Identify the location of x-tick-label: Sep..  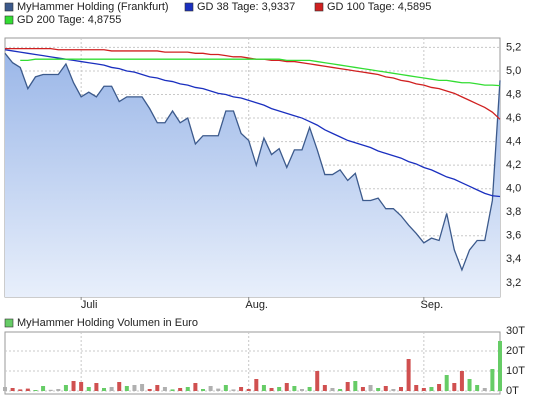
(432, 305).